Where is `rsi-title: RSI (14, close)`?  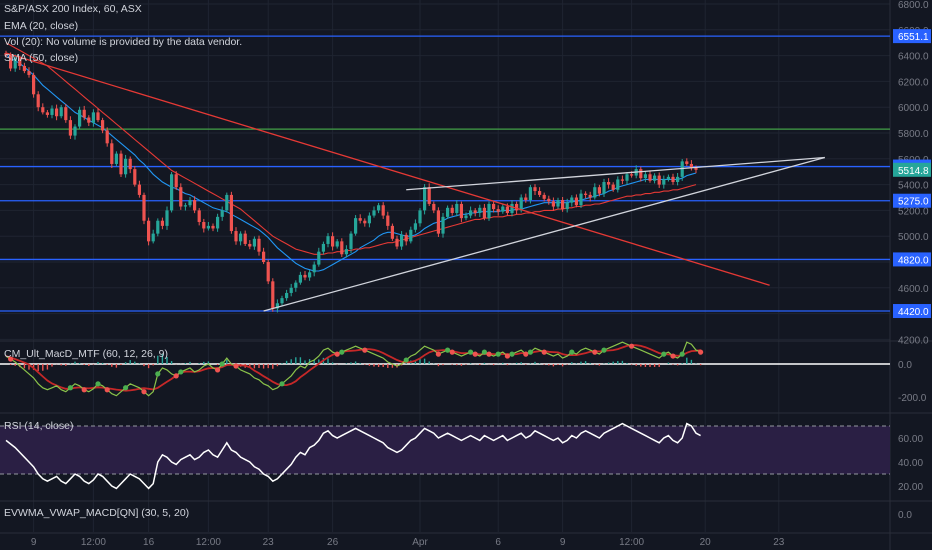 rsi-title: RSI (14, close) is located at coordinates (38, 426).